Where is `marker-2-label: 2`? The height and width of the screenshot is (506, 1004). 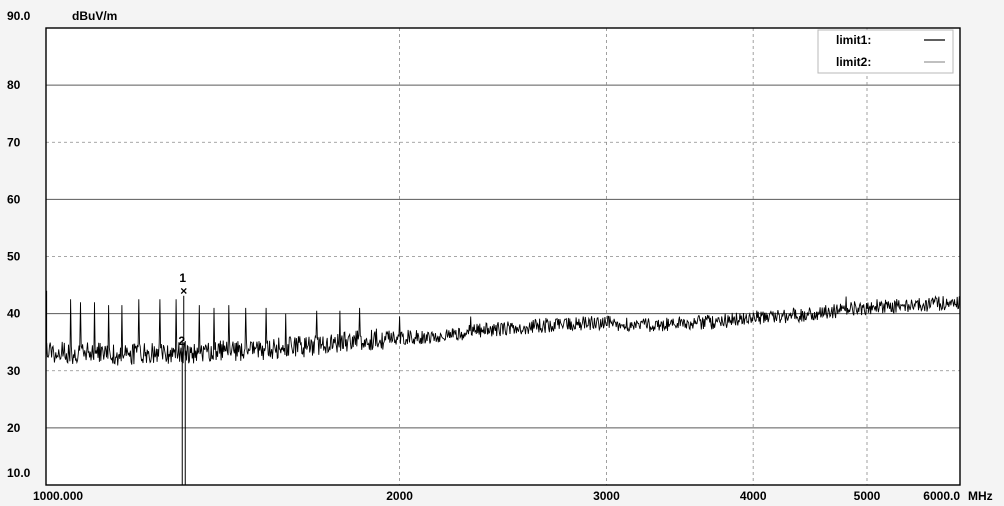 marker-2-label: 2 is located at coordinates (181, 341).